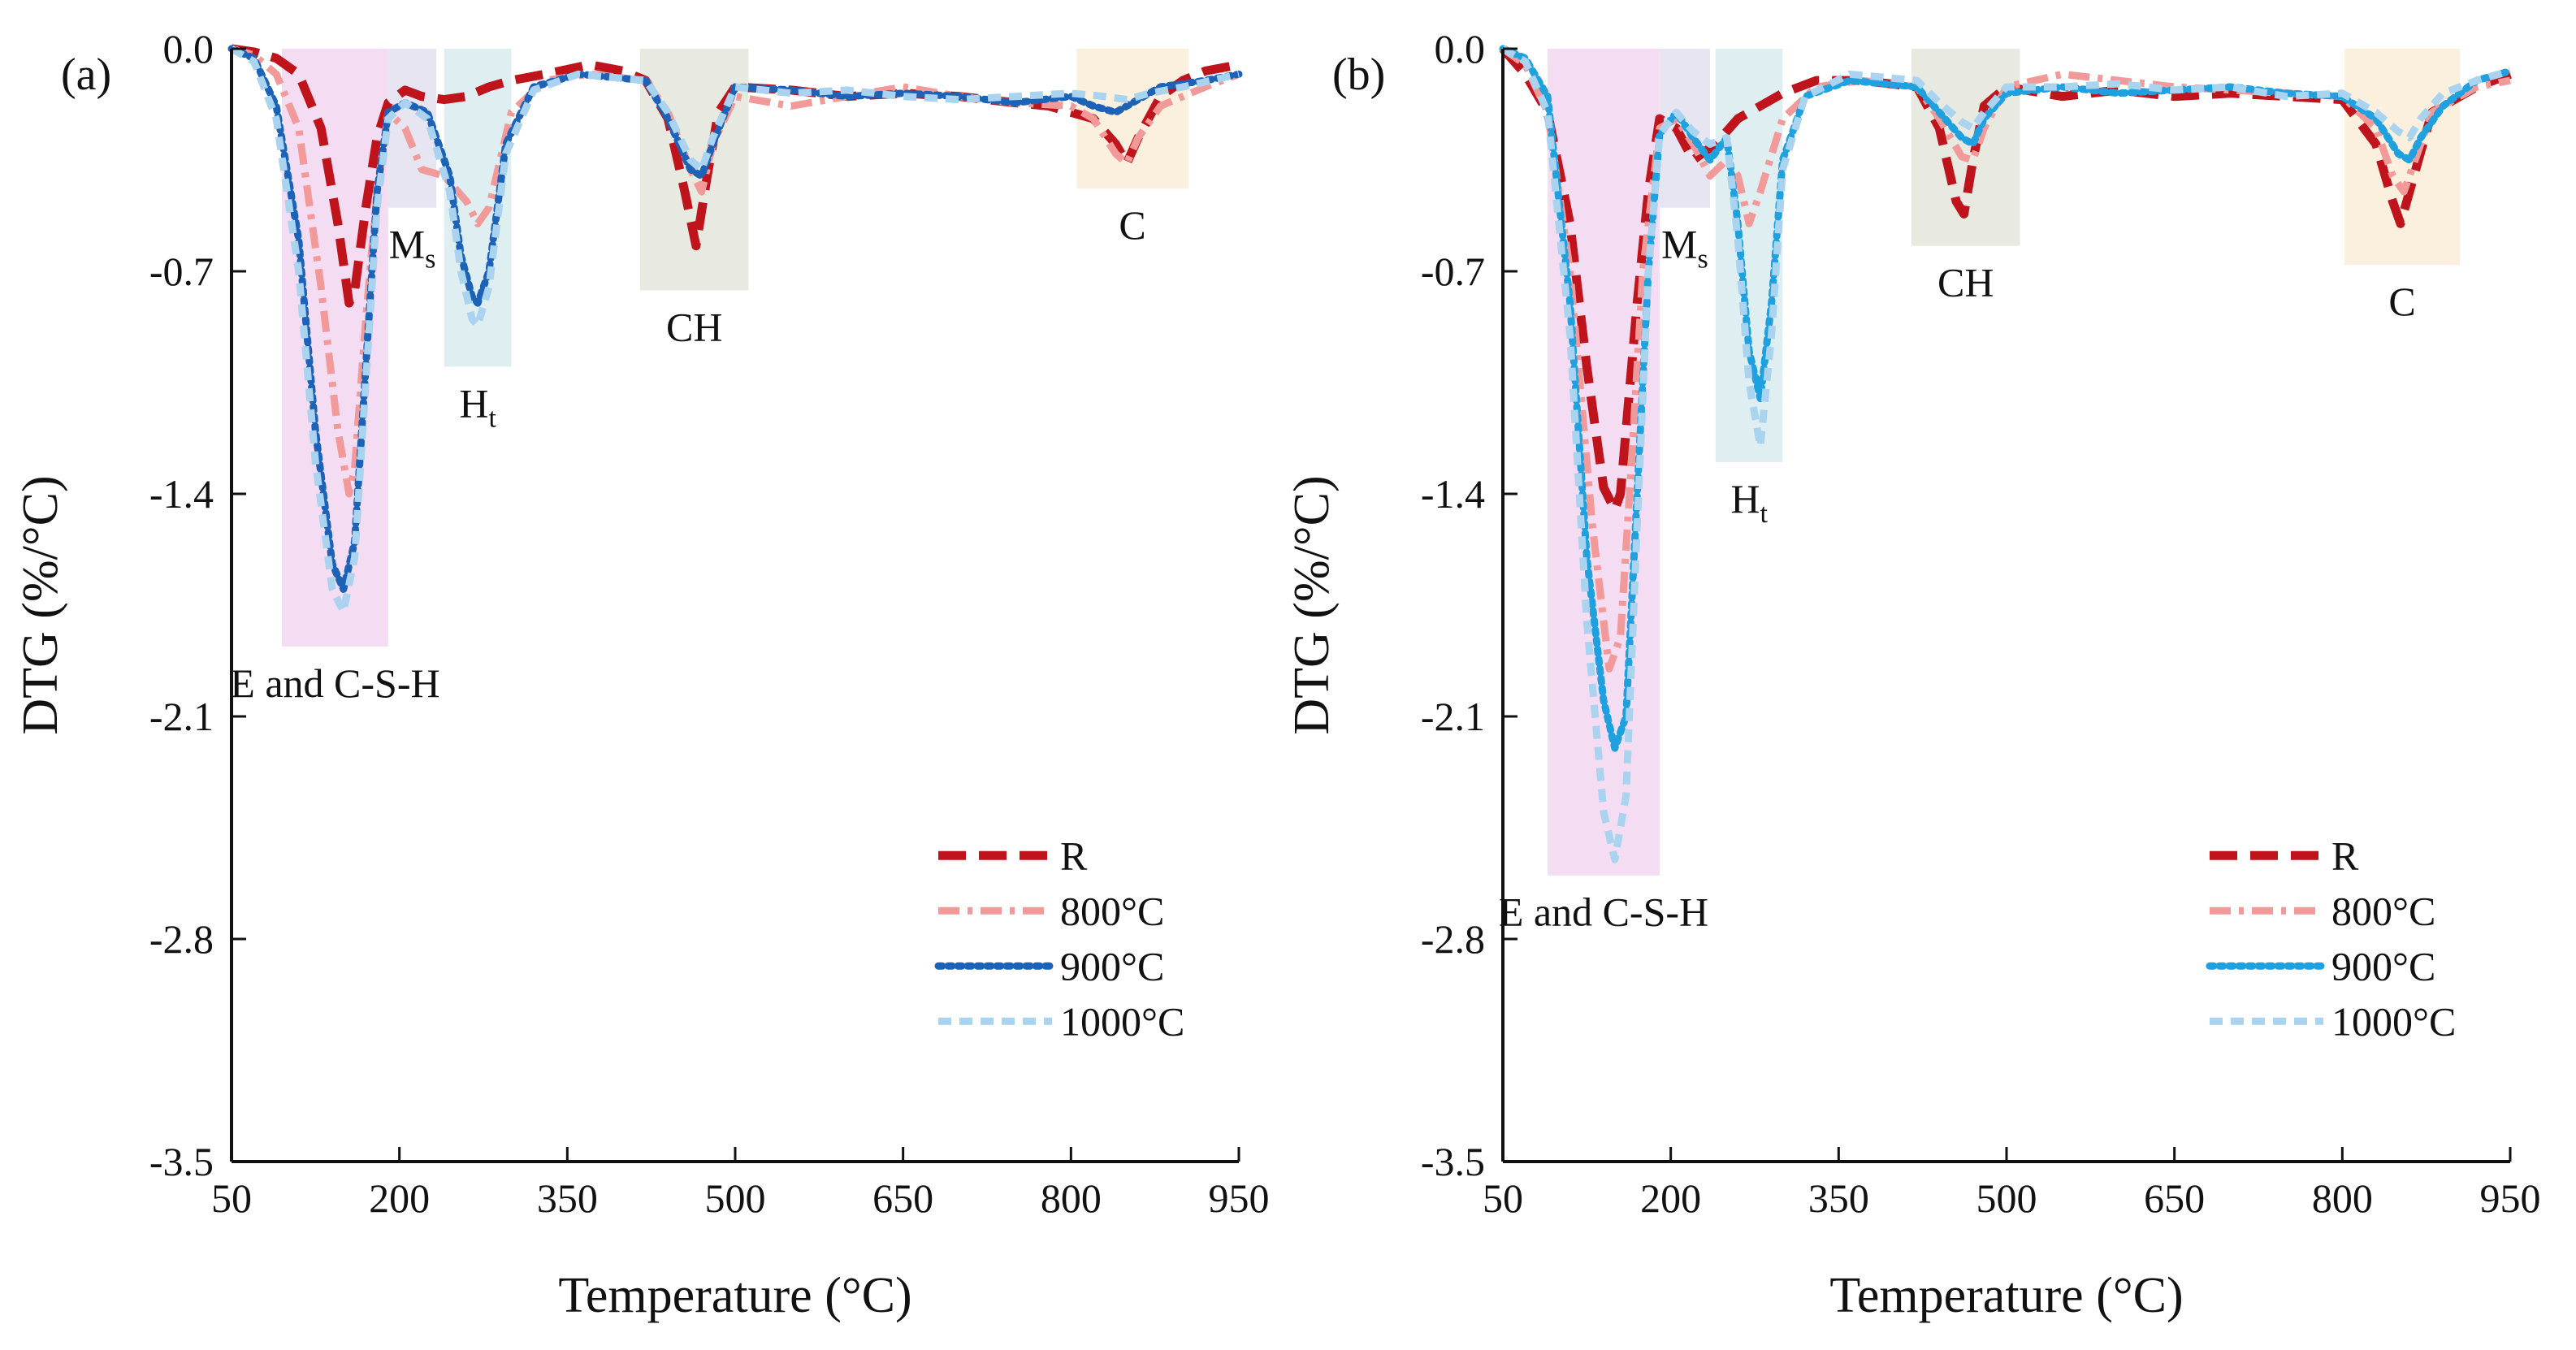 The width and height of the screenshot is (2576, 1350). What do you see at coordinates (1358, 75) in the screenshot?
I see `panel-label: (b)` at bounding box center [1358, 75].